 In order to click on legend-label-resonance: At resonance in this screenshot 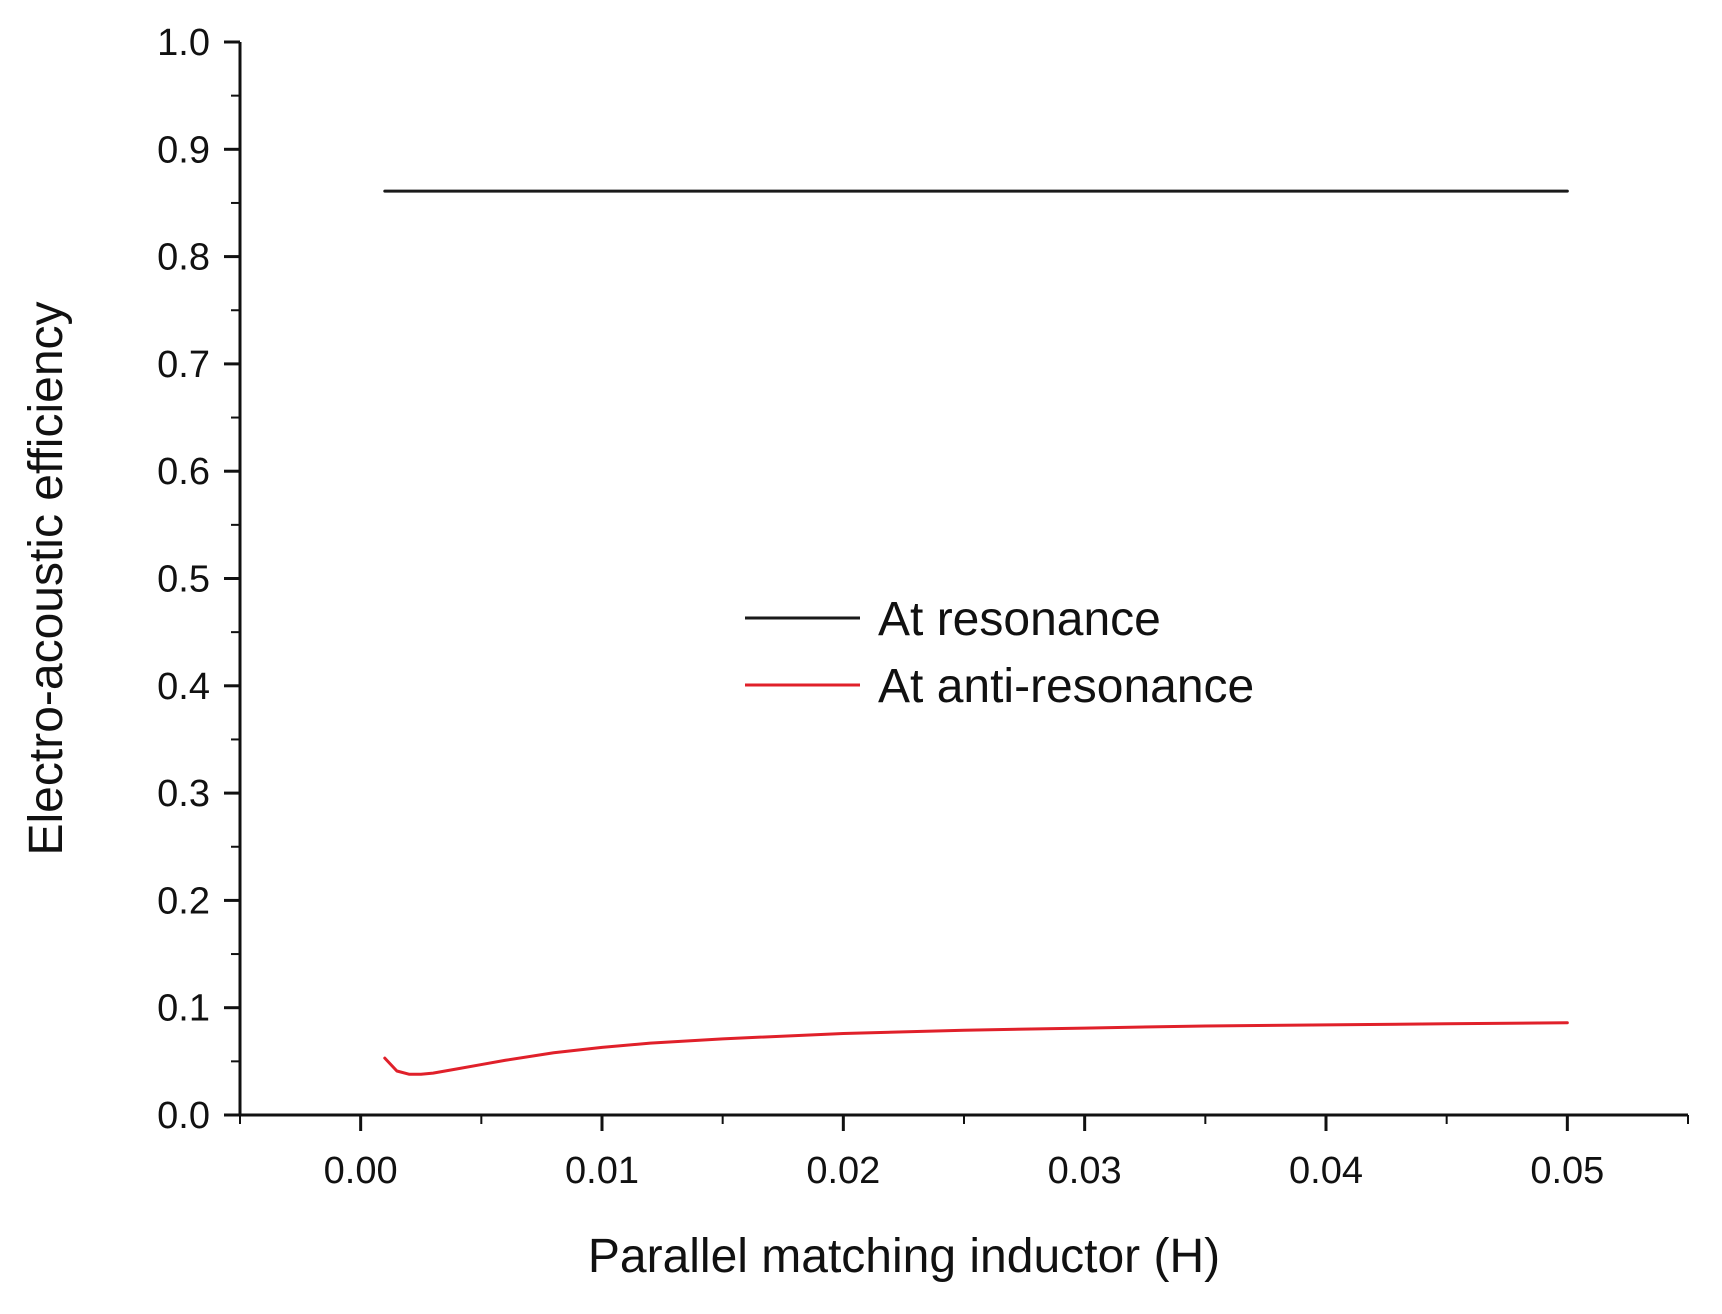, I will do `click(1019, 619)`.